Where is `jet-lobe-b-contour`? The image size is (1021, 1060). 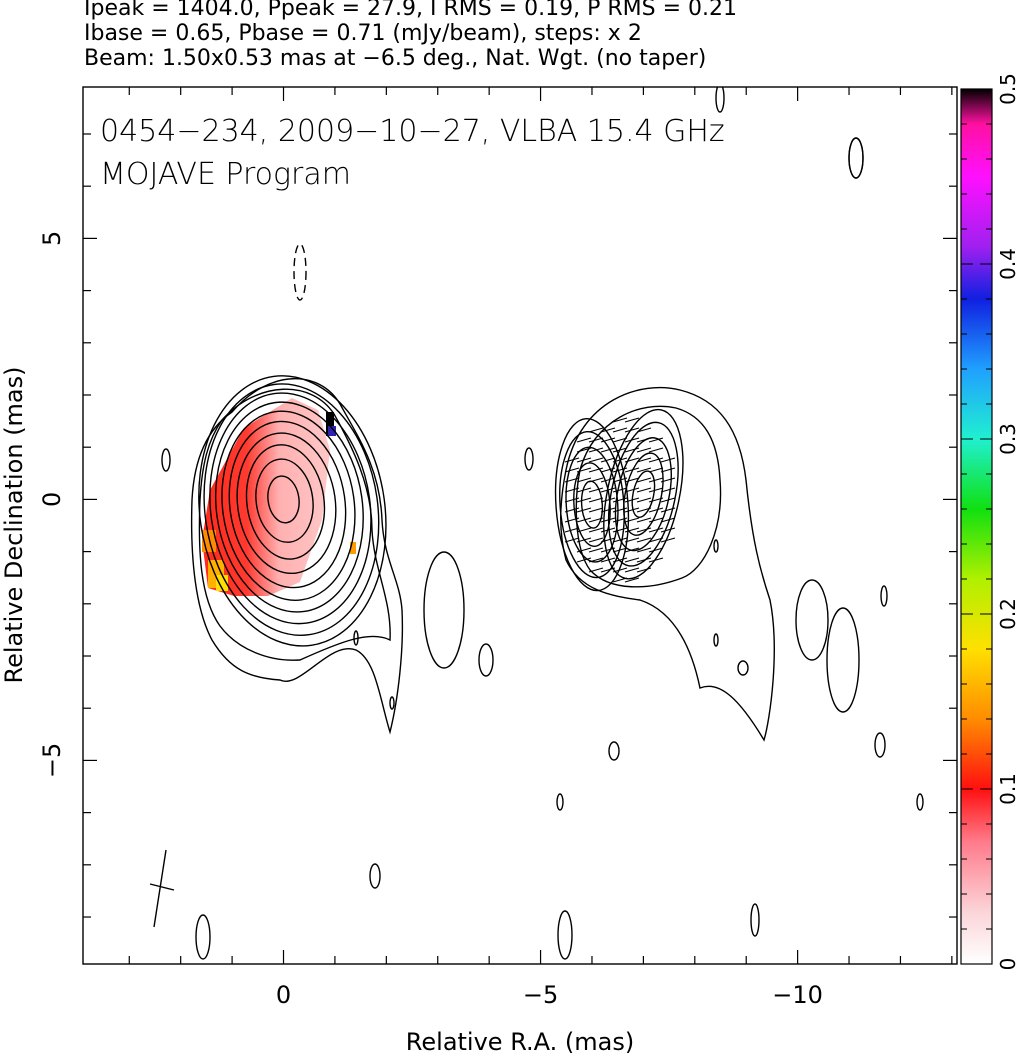
jet-lobe-b-contour is located at coordinates (643, 494).